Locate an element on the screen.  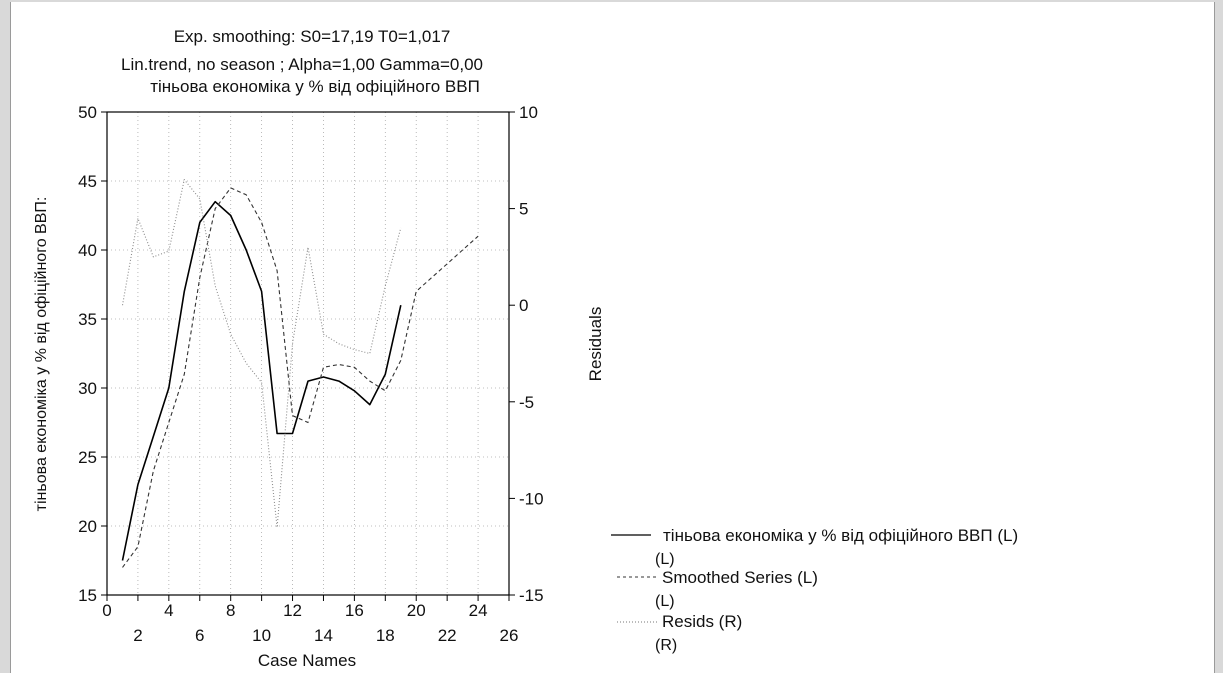
legend-suffix-1: (L) is located at coordinates (665, 559).